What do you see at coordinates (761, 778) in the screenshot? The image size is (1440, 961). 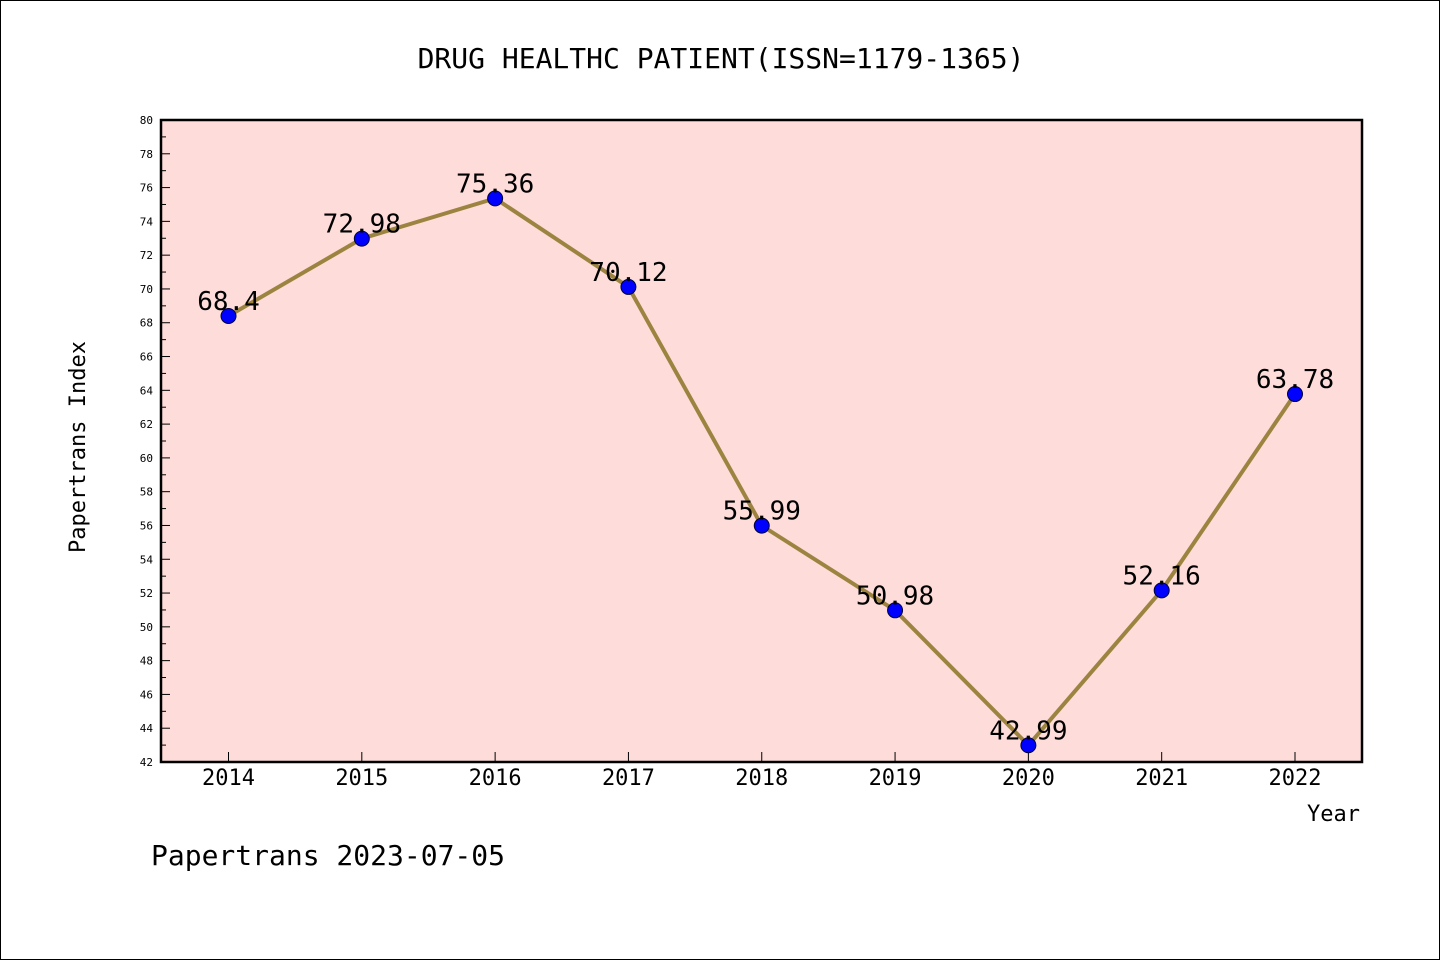 I see `x-tick-label: 2018` at bounding box center [761, 778].